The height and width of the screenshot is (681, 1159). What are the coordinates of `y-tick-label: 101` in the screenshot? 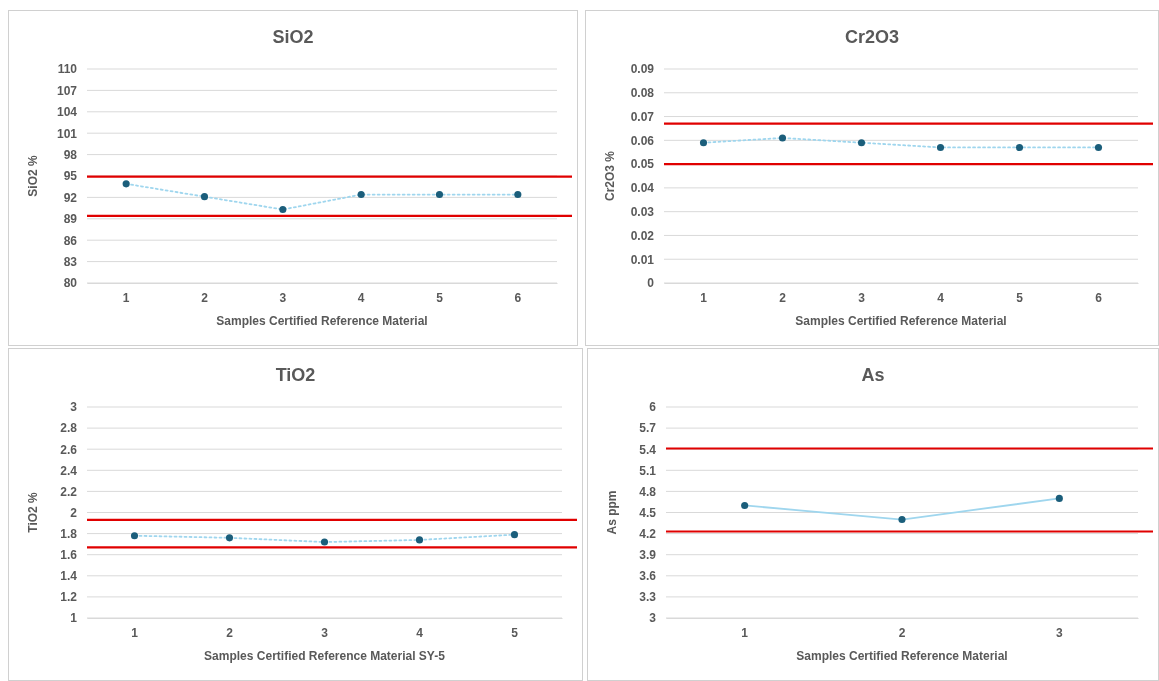 It's located at (67, 133).